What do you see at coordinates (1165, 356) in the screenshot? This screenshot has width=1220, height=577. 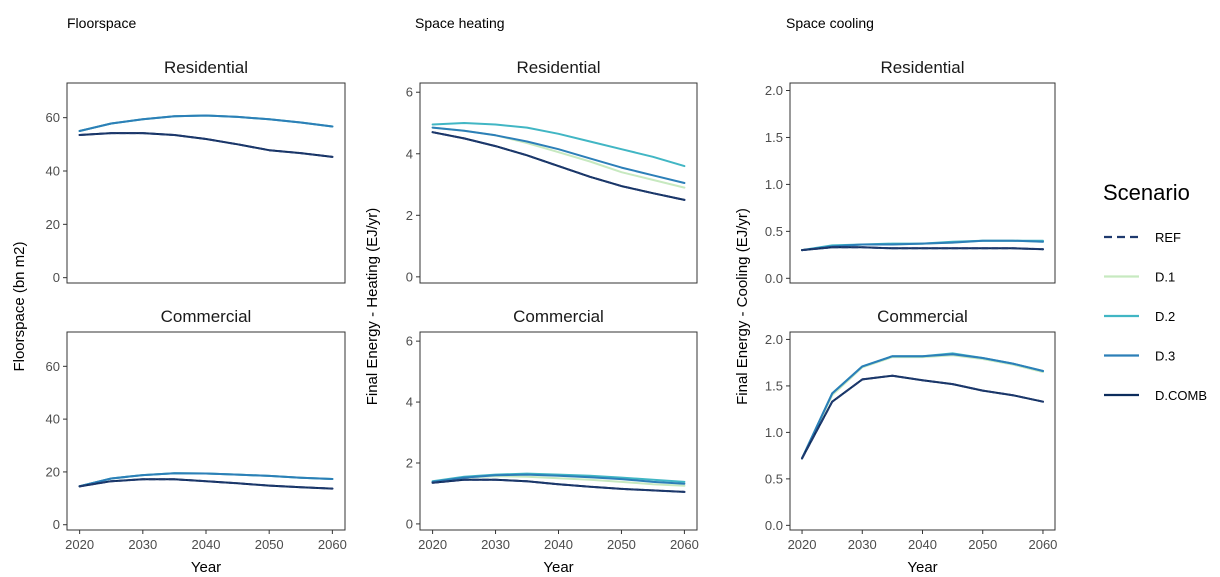 I see `legend-label: D.3` at bounding box center [1165, 356].